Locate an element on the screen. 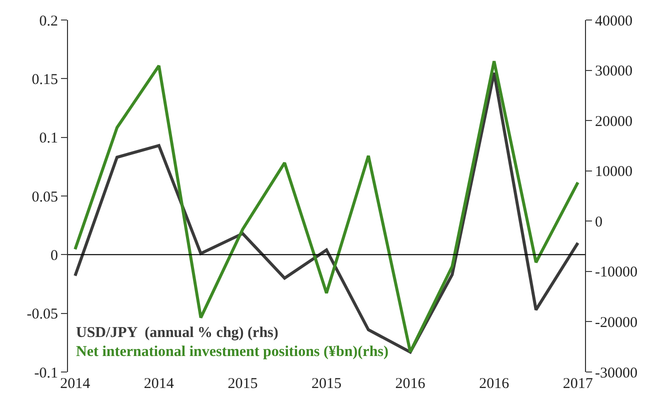 This screenshot has width=670, height=403. series-label: Net international investment positions (¥bn)(rhs) is located at coordinates (232, 352).